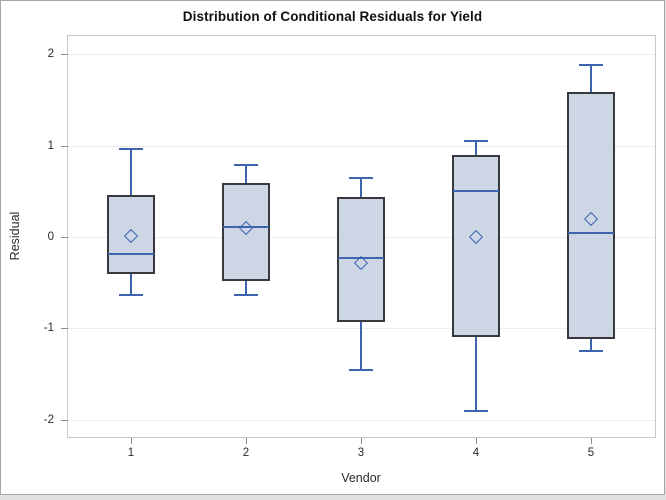  I want to click on x-axis-label: Vendor, so click(361, 478).